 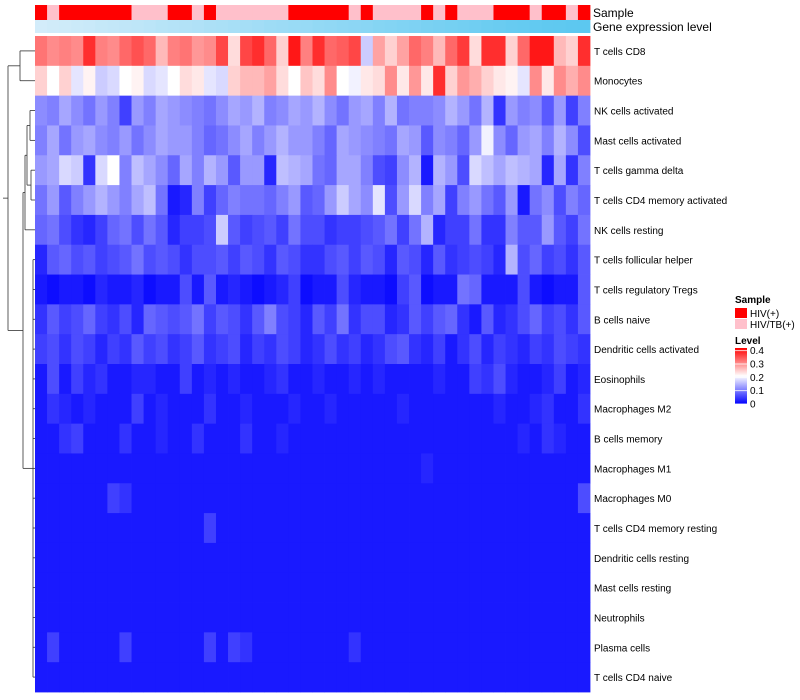 What do you see at coordinates (757, 378) in the screenshot?
I see `legend-tick-label: 0.2` at bounding box center [757, 378].